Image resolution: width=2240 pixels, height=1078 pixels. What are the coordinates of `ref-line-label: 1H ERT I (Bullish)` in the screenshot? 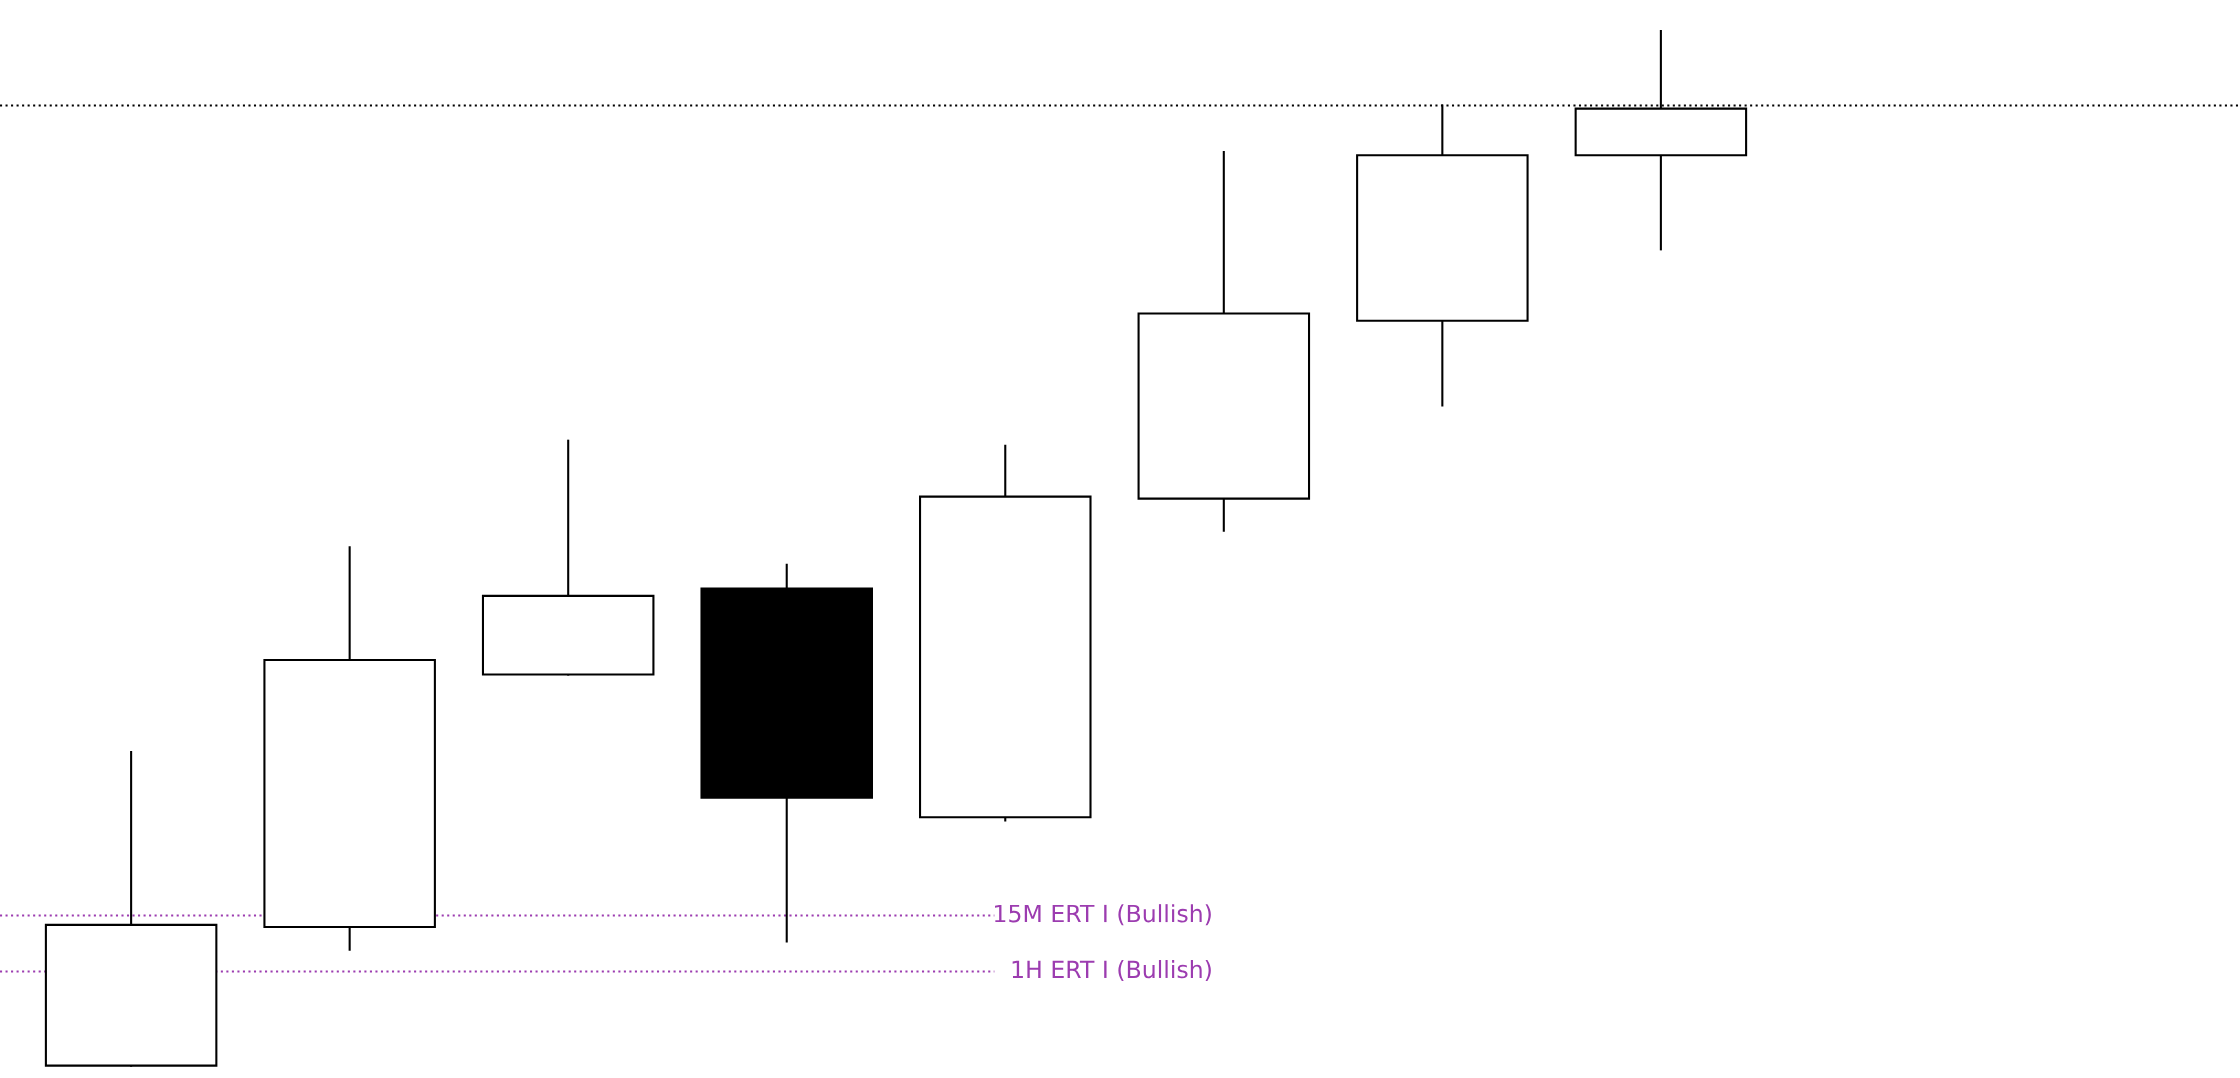 It's located at (1111, 971).